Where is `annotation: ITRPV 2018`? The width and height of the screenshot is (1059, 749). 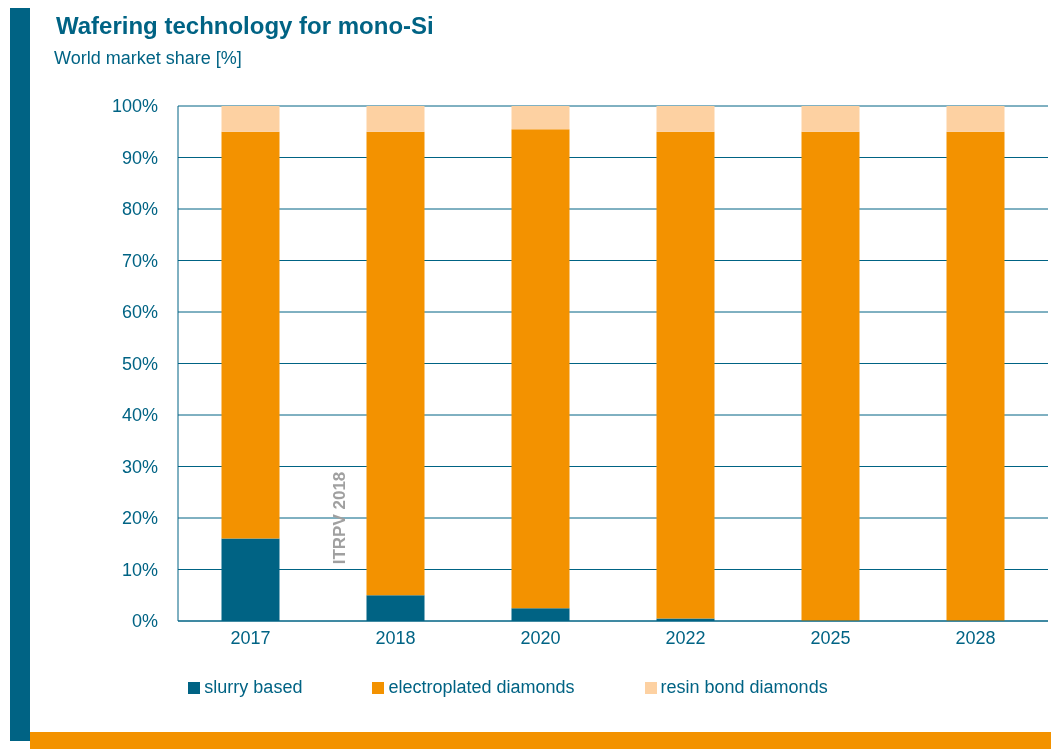 annotation: ITRPV 2018 is located at coordinates (340, 518).